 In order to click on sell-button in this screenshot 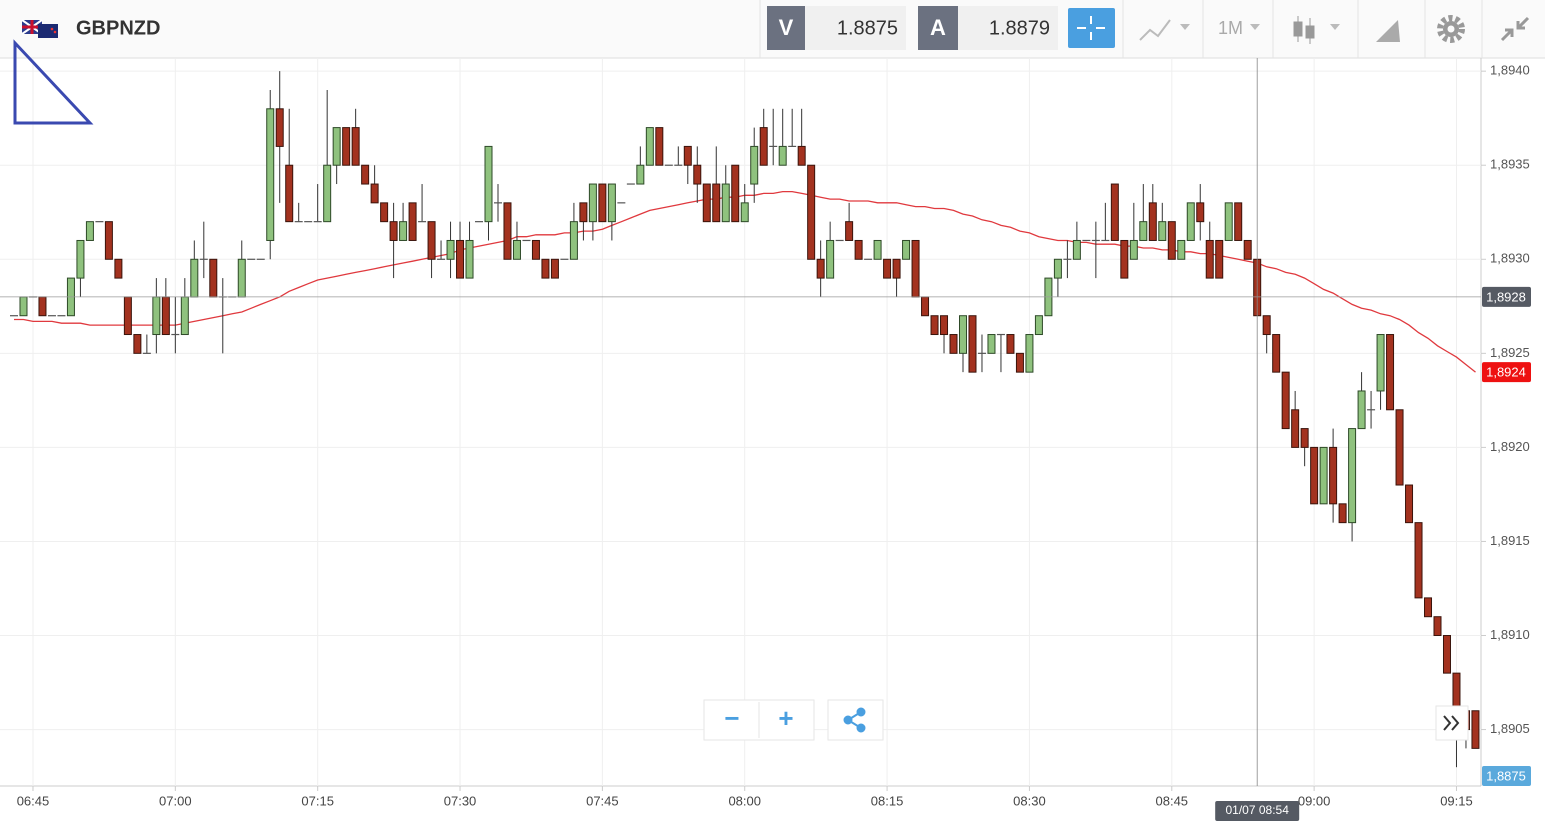, I will do `click(786, 28)`.